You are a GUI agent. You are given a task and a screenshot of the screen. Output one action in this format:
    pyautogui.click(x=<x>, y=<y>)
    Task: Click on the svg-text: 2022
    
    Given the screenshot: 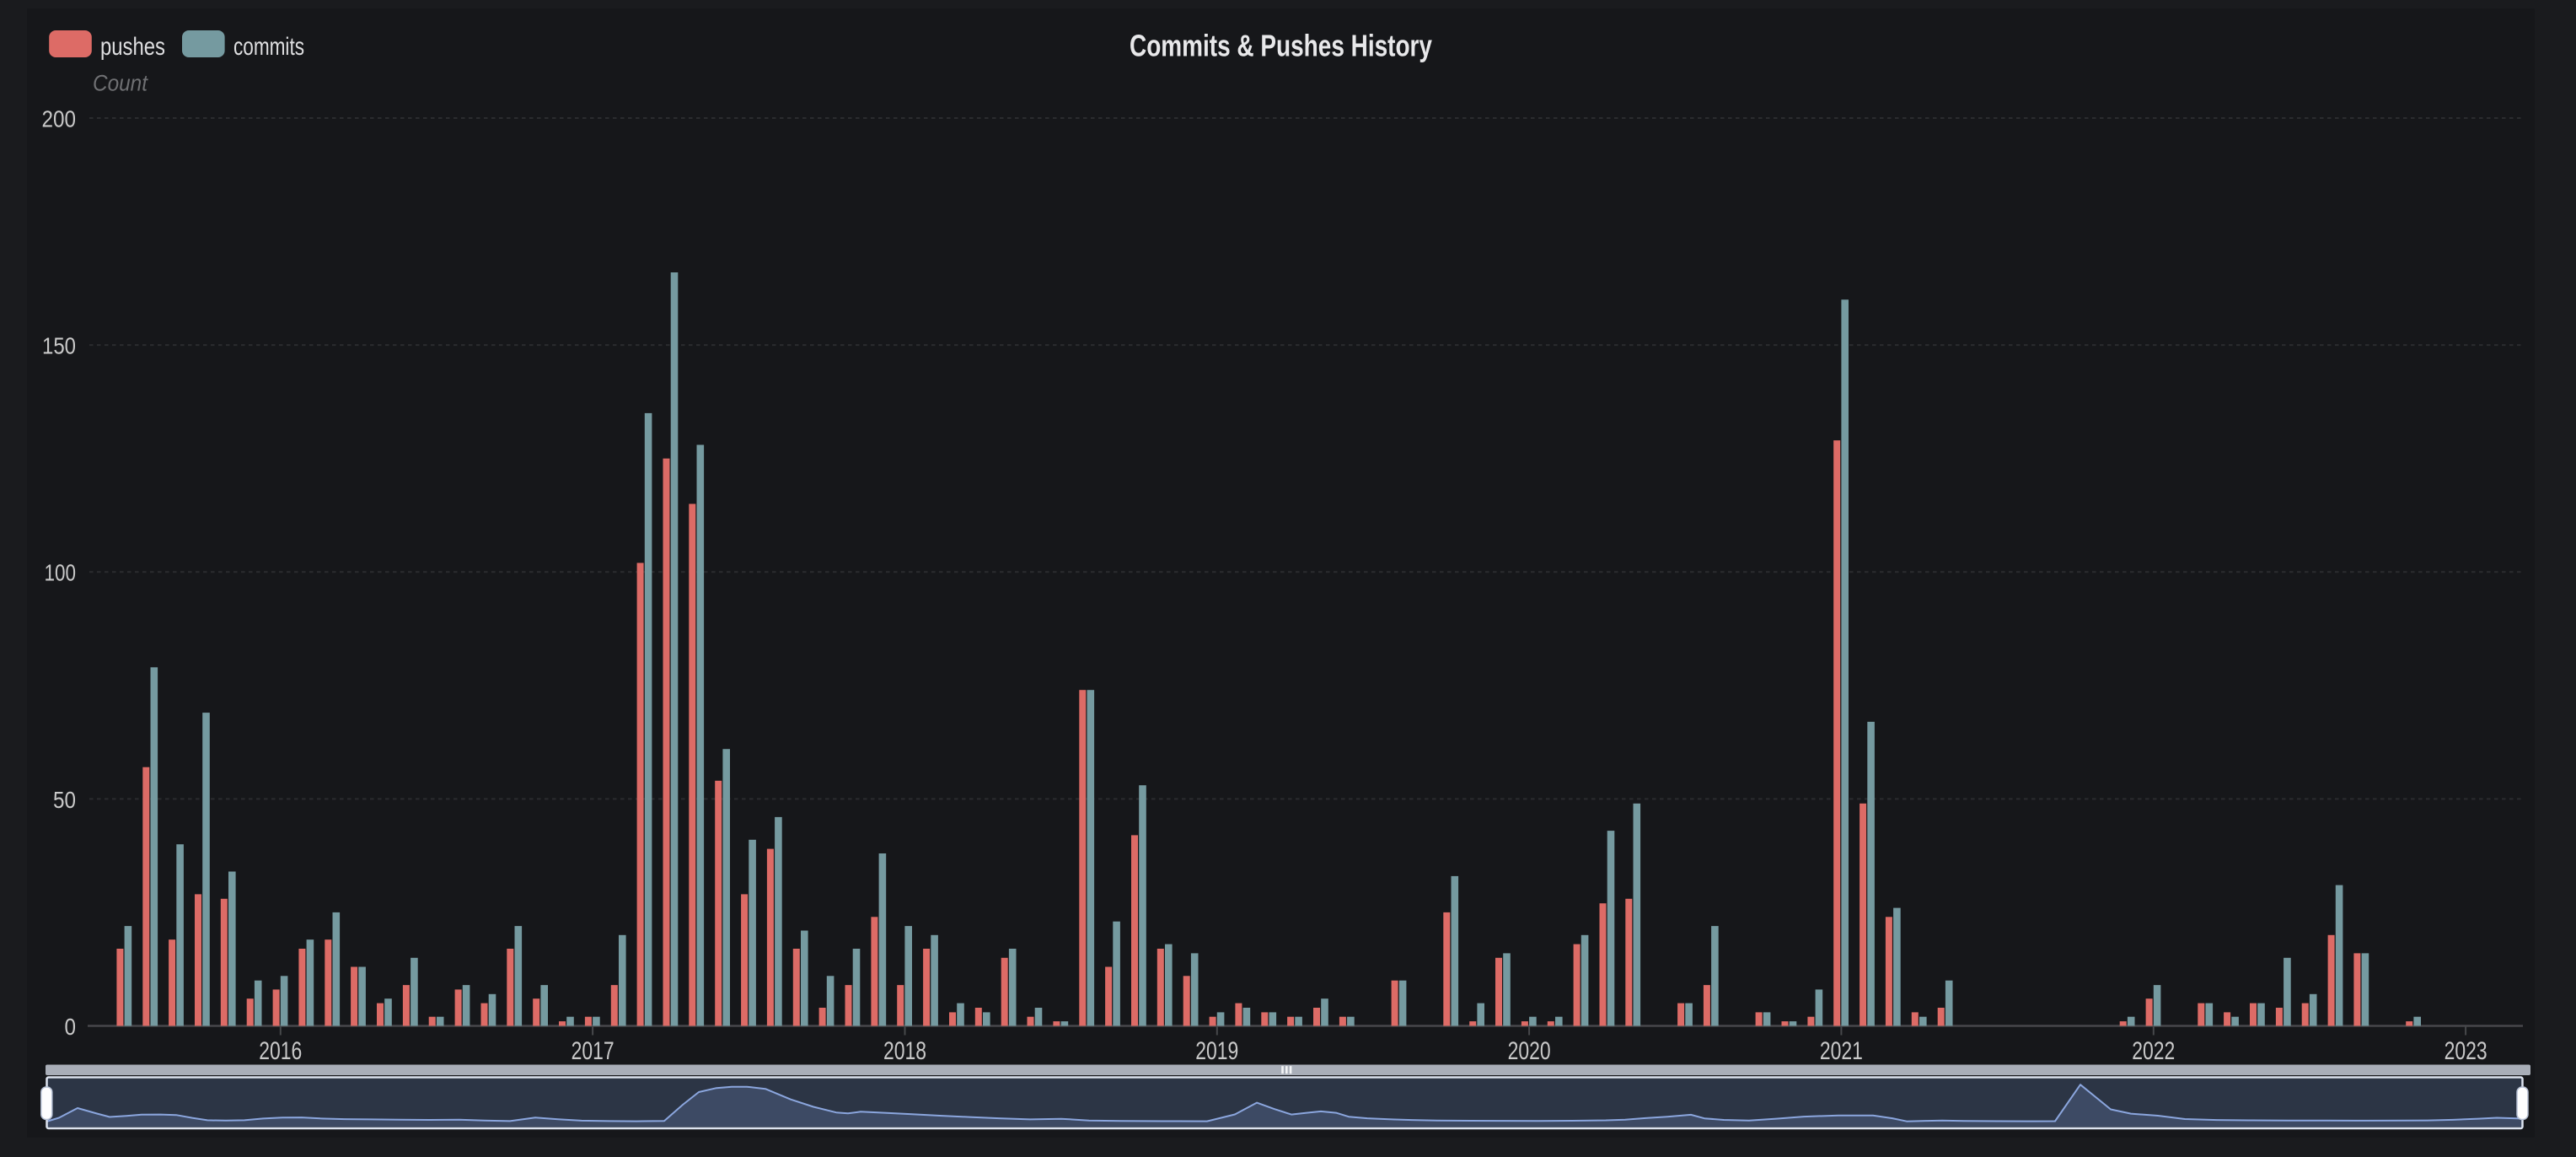 What is the action you would take?
    pyautogui.click(x=2153, y=1051)
    